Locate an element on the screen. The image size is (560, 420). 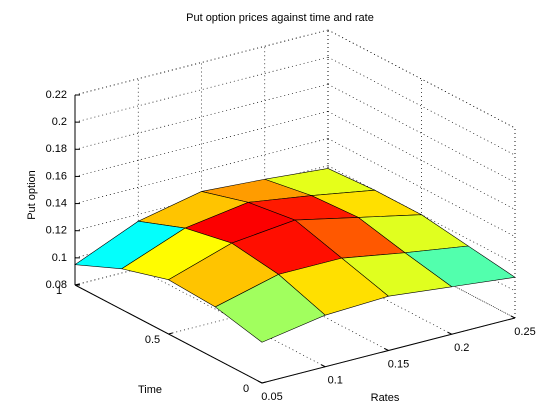
y-tick-label: 0.5 is located at coordinates (152, 340).